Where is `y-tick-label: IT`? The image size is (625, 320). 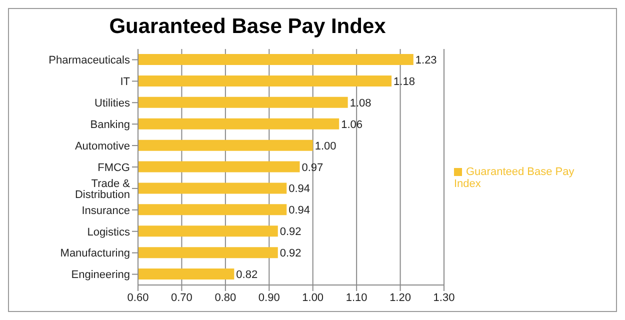 y-tick-label: IT is located at coordinates (125, 82).